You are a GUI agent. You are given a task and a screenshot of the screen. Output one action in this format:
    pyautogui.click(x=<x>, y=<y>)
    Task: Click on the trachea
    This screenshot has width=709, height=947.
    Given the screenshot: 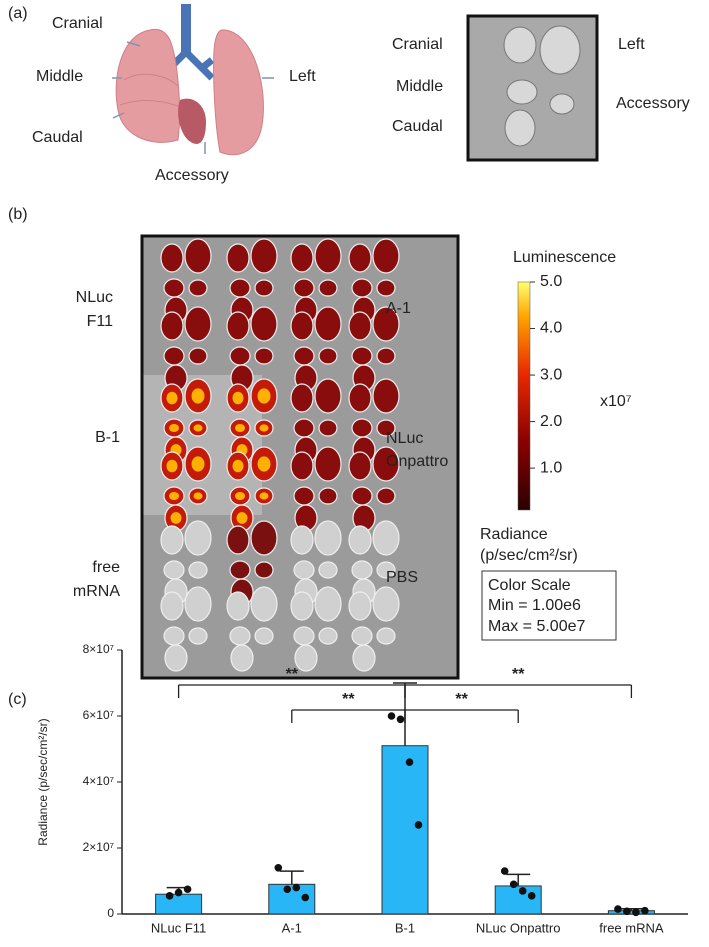 What is the action you would take?
    pyautogui.click(x=186, y=29)
    